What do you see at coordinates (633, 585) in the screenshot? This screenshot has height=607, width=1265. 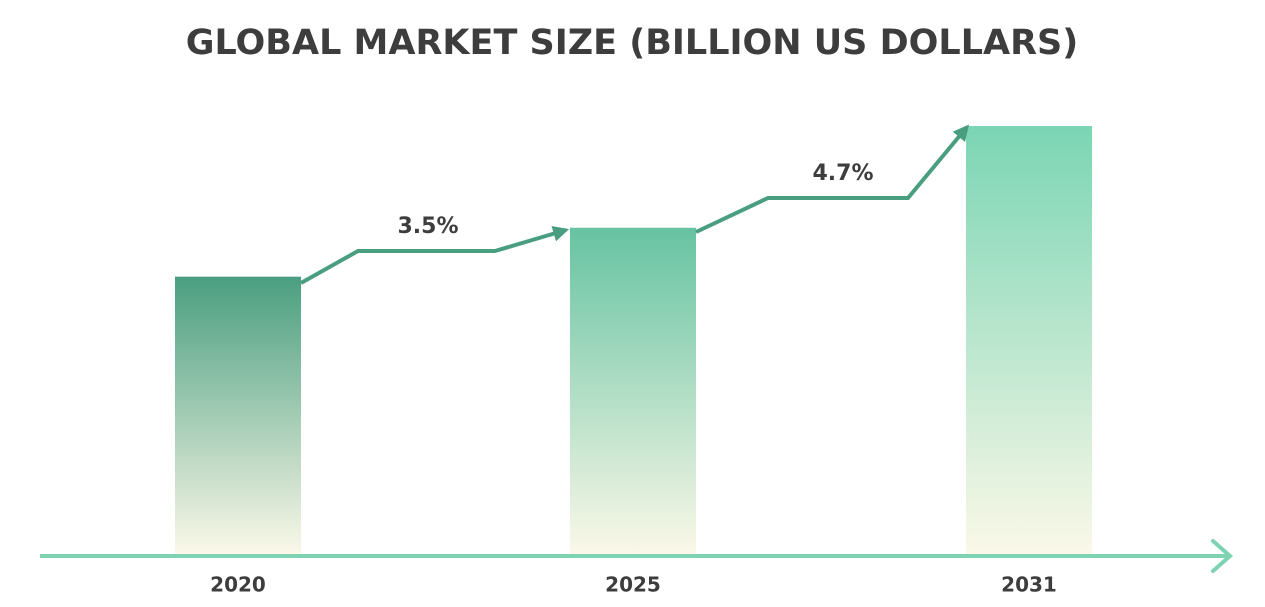 I see `x-tick-label: 2025` at bounding box center [633, 585].